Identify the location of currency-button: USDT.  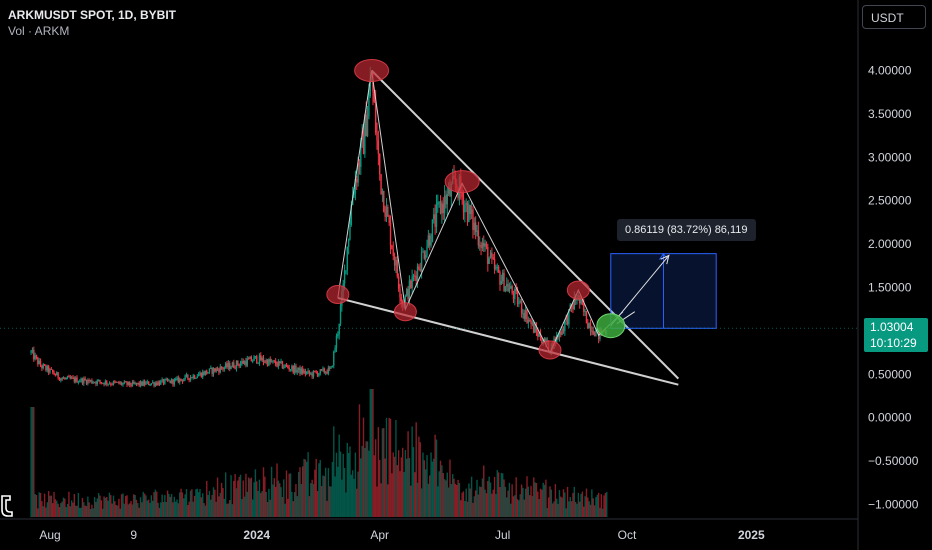
(894, 17).